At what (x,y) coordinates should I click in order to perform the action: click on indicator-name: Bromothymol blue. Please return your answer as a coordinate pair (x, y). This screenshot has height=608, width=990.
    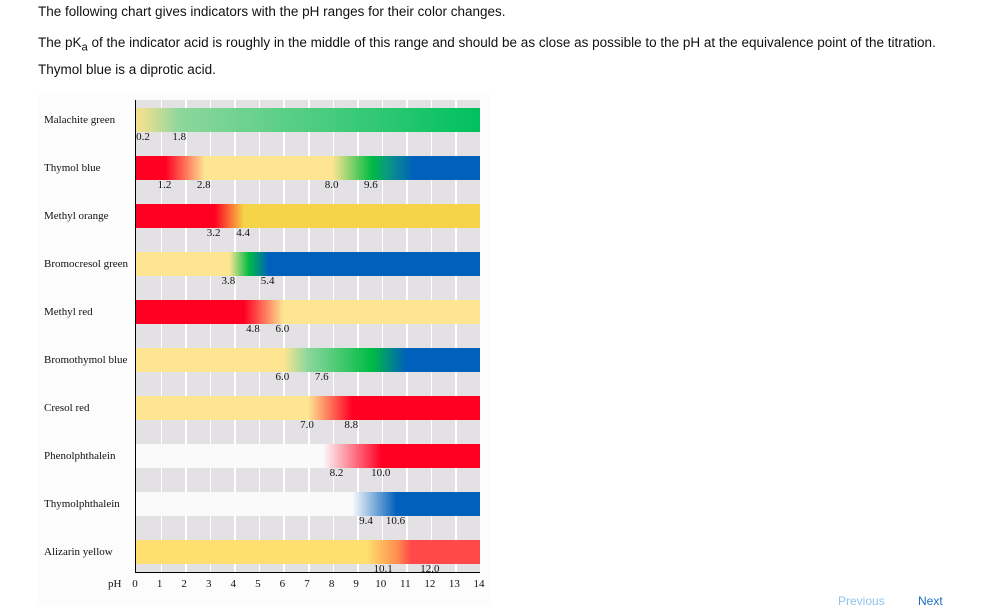
    Looking at the image, I should click on (86, 360).